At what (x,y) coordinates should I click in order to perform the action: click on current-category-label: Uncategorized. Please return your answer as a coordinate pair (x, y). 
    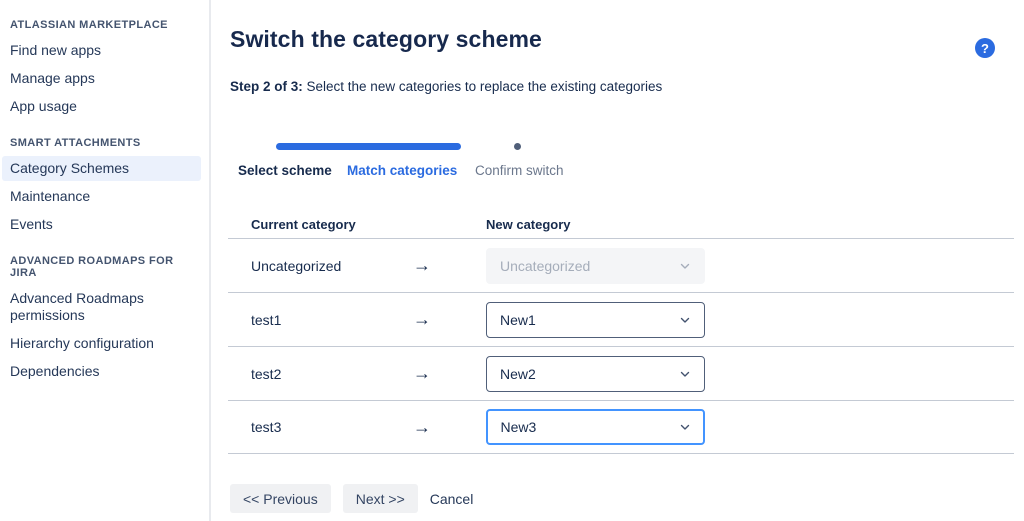
    Looking at the image, I should click on (296, 265).